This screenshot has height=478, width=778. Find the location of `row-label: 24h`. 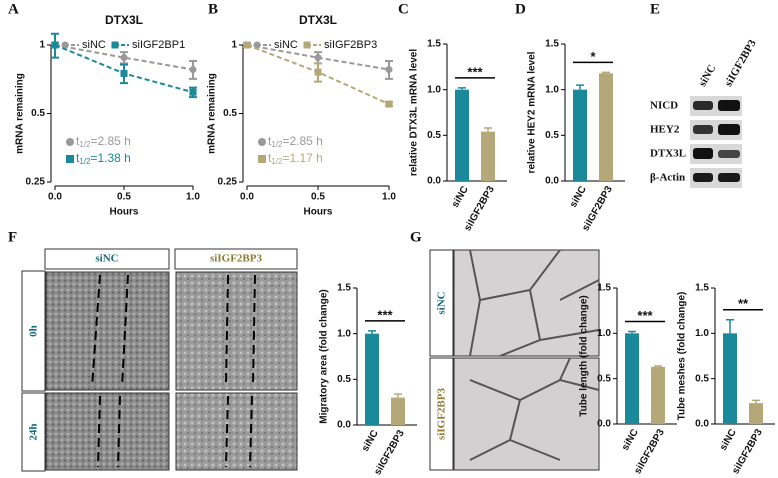

row-label: 24h is located at coordinates (34, 431).